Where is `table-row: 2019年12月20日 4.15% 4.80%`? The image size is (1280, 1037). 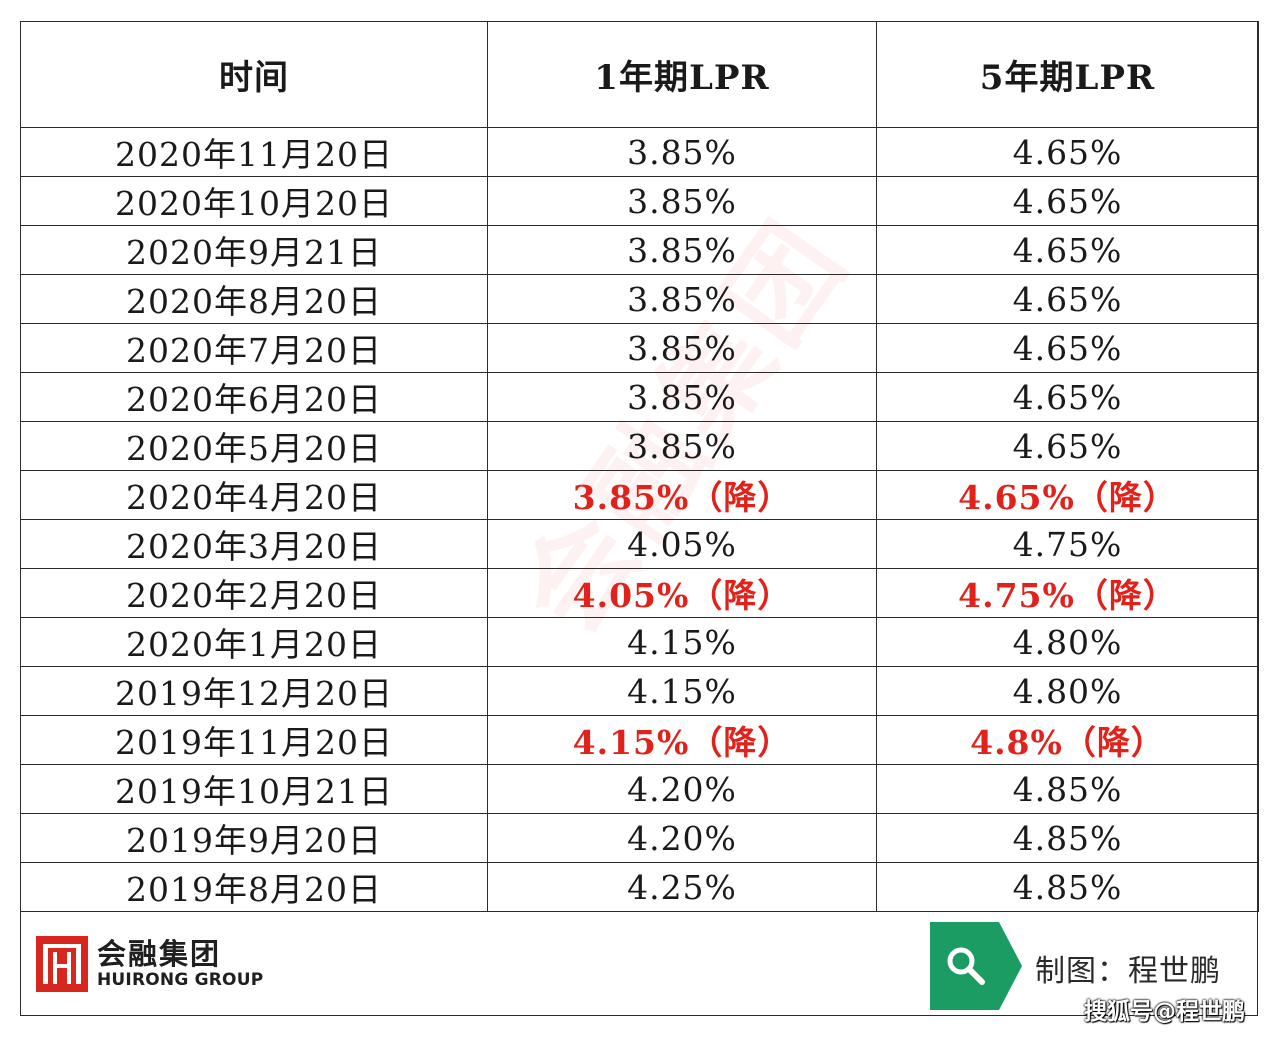 table-row: 2019年12月20日 4.15% 4.80% is located at coordinates (639, 691).